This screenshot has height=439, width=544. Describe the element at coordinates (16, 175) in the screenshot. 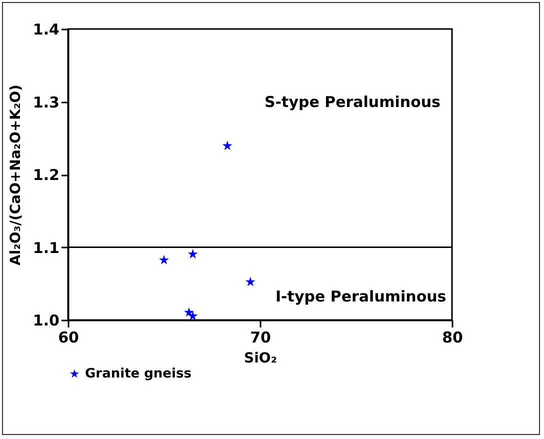

I see `y-axis-title: Al₂O₃/(CaO+Na₂O+K₂O)` at that location.